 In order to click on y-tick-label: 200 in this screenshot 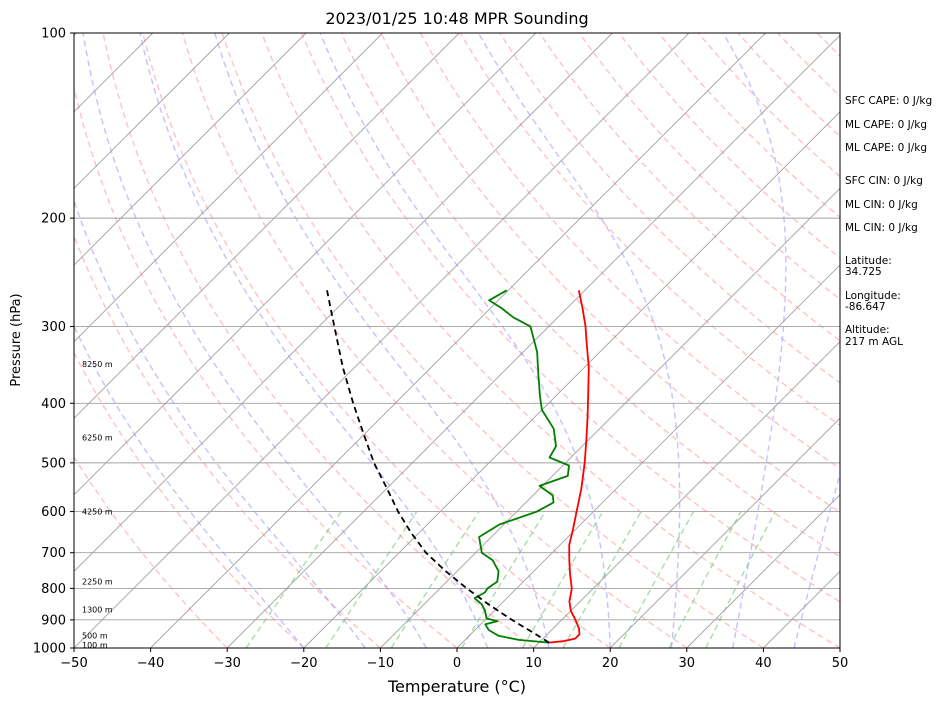, I will do `click(53, 219)`.